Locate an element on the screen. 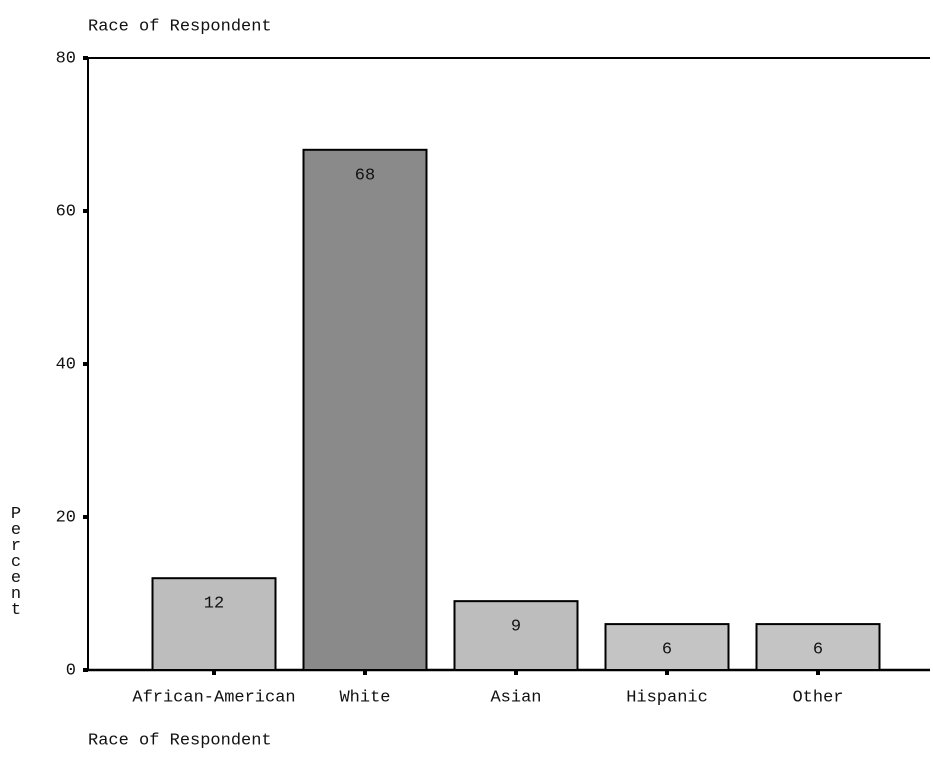  x-tick-label: White is located at coordinates (364, 697).